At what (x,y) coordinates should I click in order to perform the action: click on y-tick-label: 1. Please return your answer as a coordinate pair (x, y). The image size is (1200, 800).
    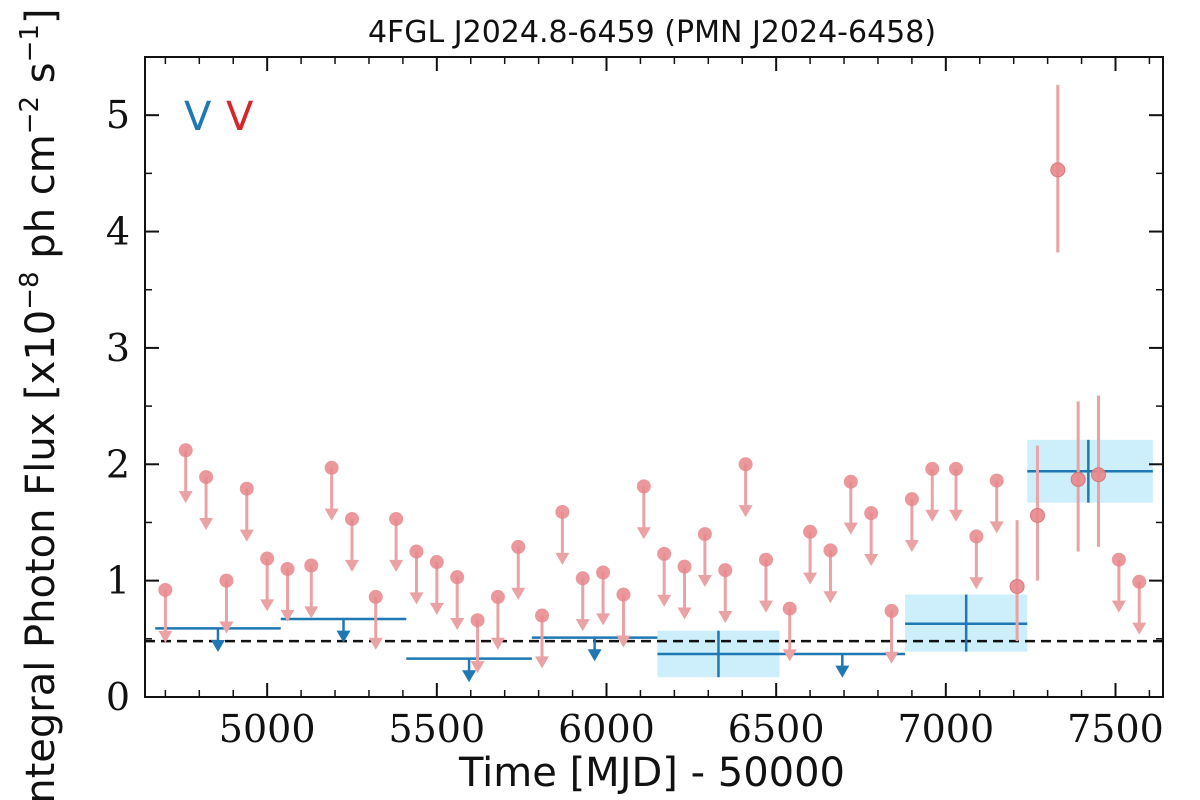
    Looking at the image, I should click on (118, 581).